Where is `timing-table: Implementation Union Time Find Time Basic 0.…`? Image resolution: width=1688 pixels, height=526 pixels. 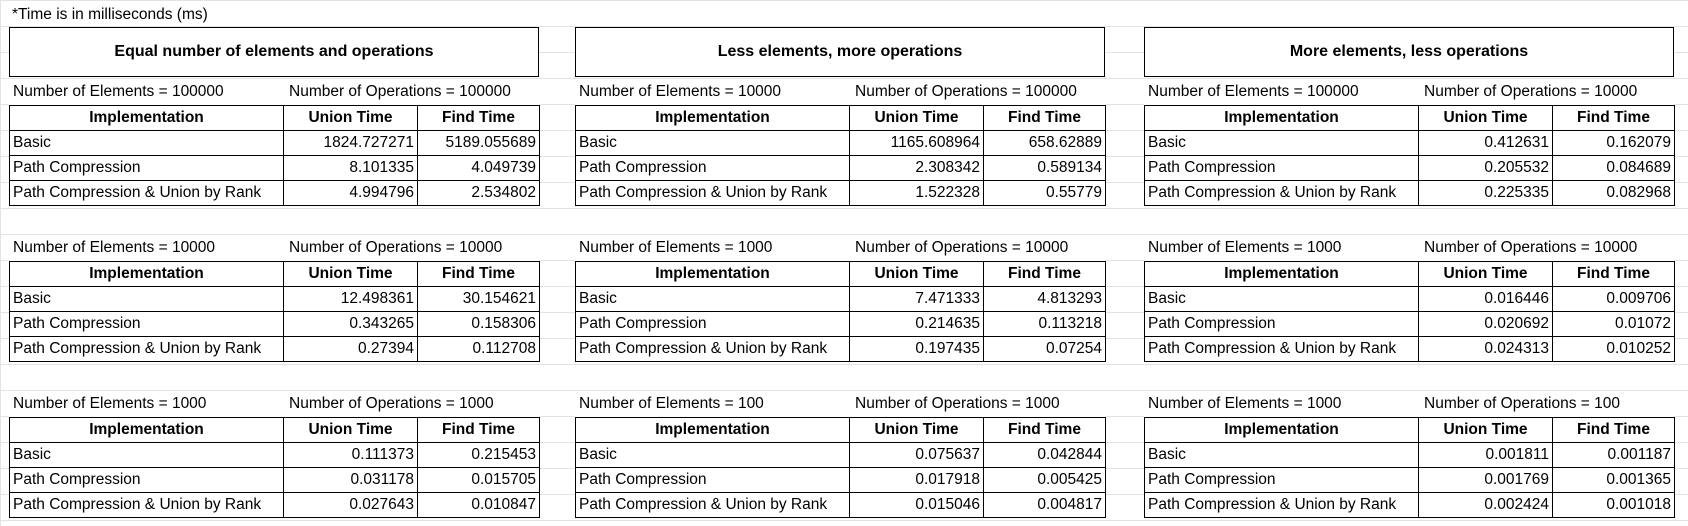
timing-table: Implementation Union Time Find Time Basic 0.… is located at coordinates (1409, 155).